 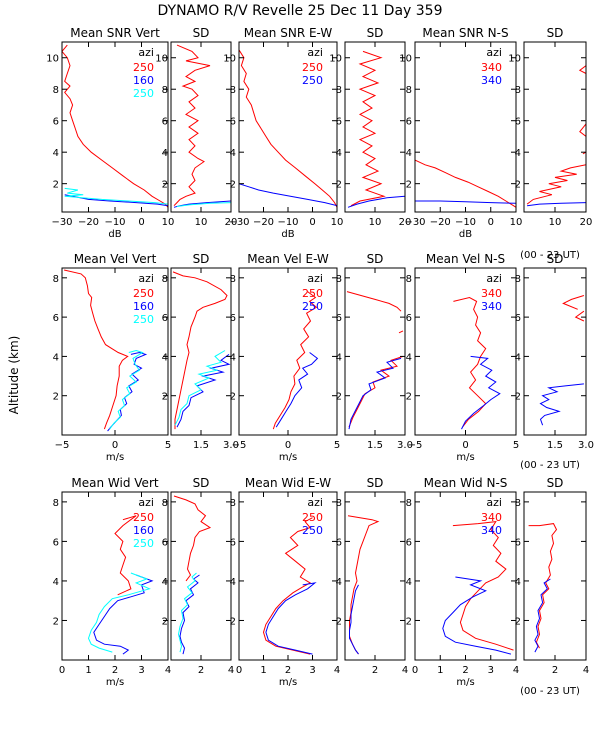 What do you see at coordinates (165, 279) in the screenshot?
I see `panel-7-ytick-label-8: 8` at bounding box center [165, 279].